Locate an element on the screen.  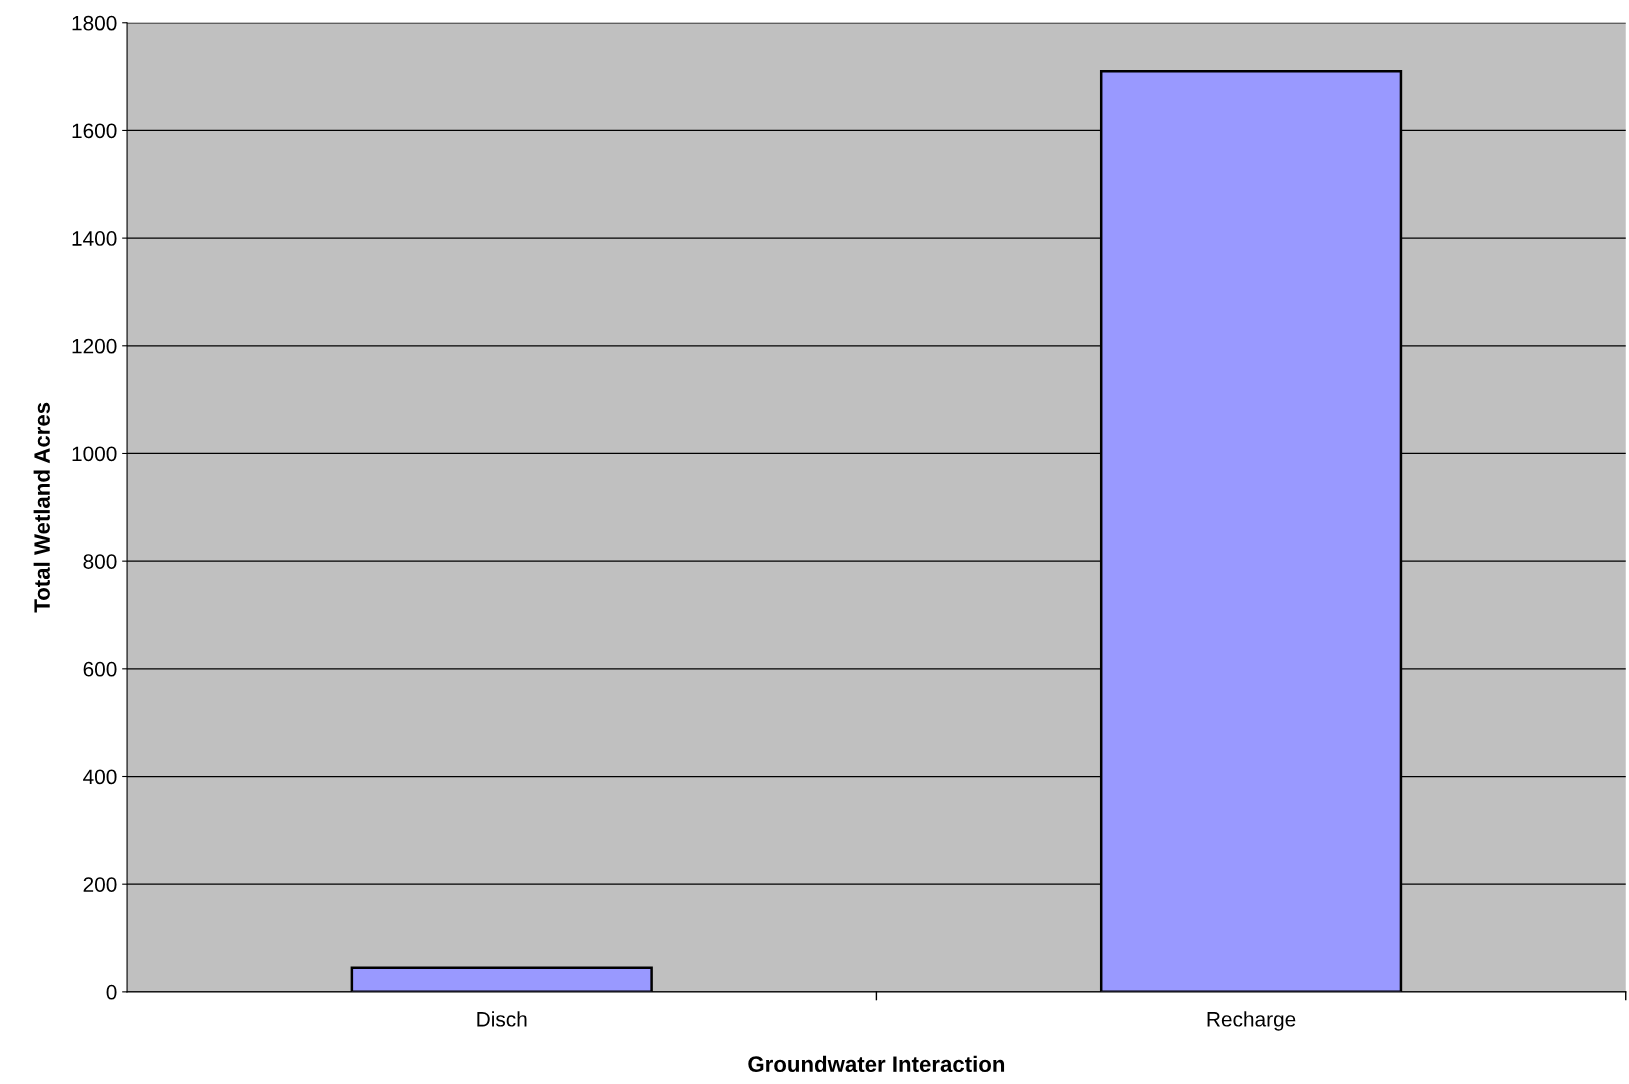
y-axis-title: Total Wetland Acres is located at coordinates (41, 507).